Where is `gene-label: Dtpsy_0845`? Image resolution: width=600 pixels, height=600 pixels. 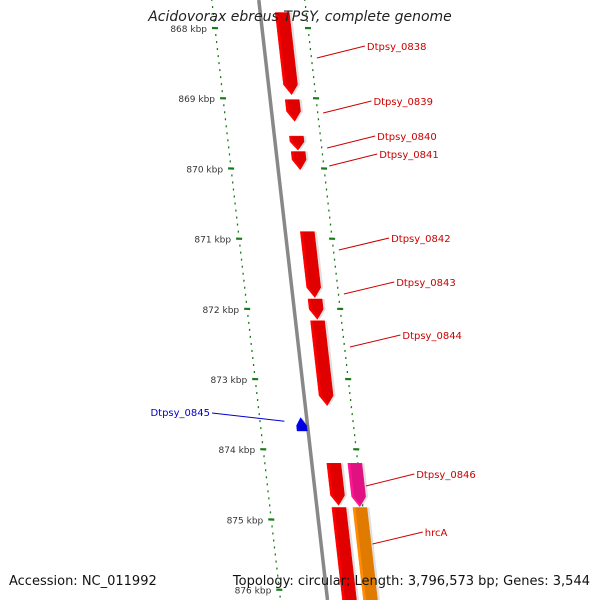 gene-label: Dtpsy_0845 is located at coordinates (180, 413).